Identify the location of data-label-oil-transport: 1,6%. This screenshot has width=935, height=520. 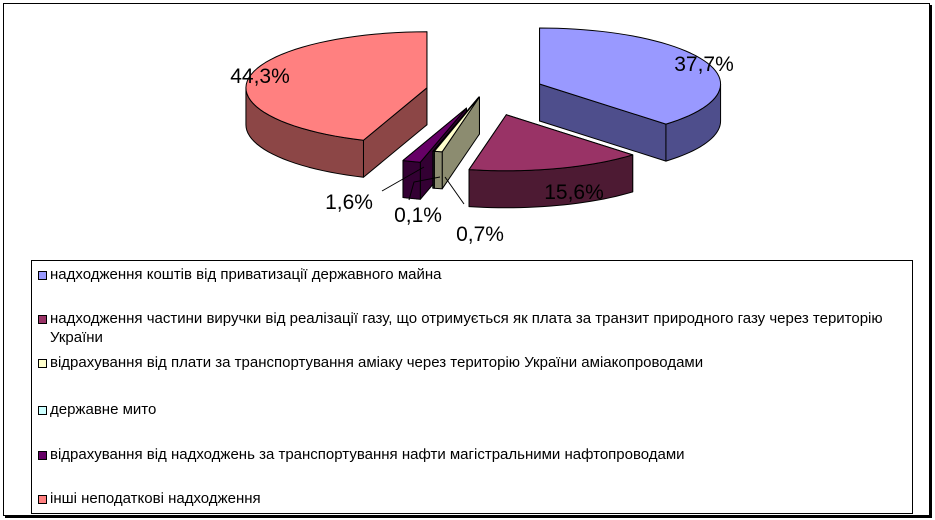
(349, 202).